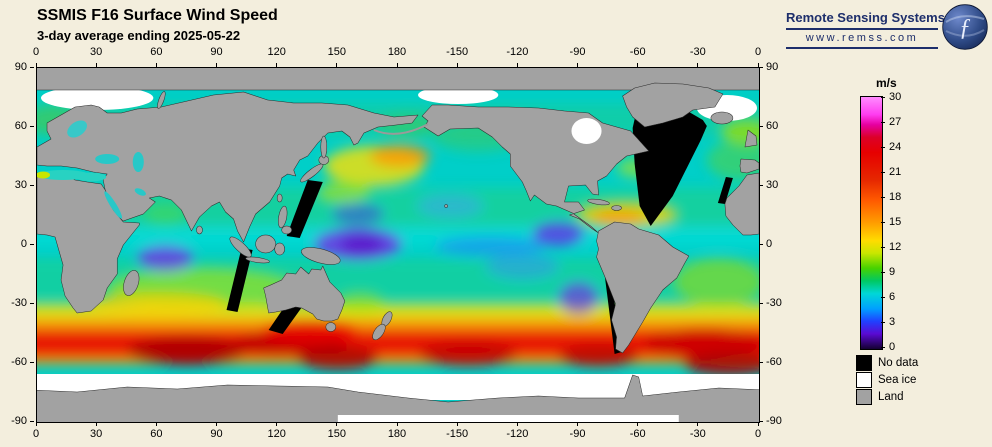 The width and height of the screenshot is (992, 447). Describe the element at coordinates (880, 396) in the screenshot. I see `legend-item: Land` at that location.